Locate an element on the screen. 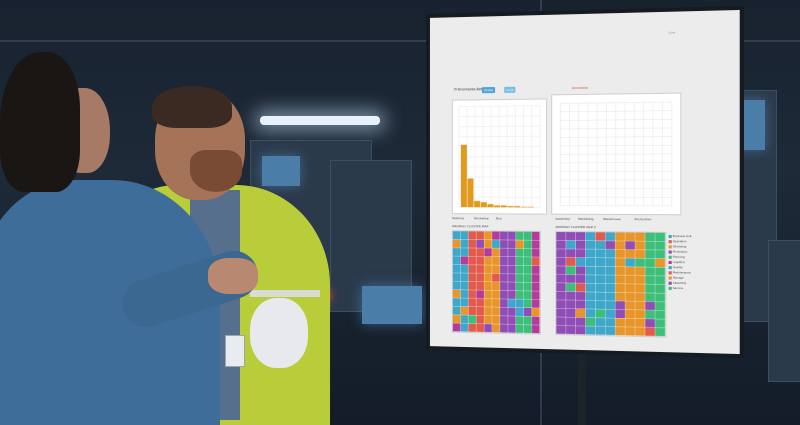  bar-category-label: Bus is located at coordinates (499, 218).